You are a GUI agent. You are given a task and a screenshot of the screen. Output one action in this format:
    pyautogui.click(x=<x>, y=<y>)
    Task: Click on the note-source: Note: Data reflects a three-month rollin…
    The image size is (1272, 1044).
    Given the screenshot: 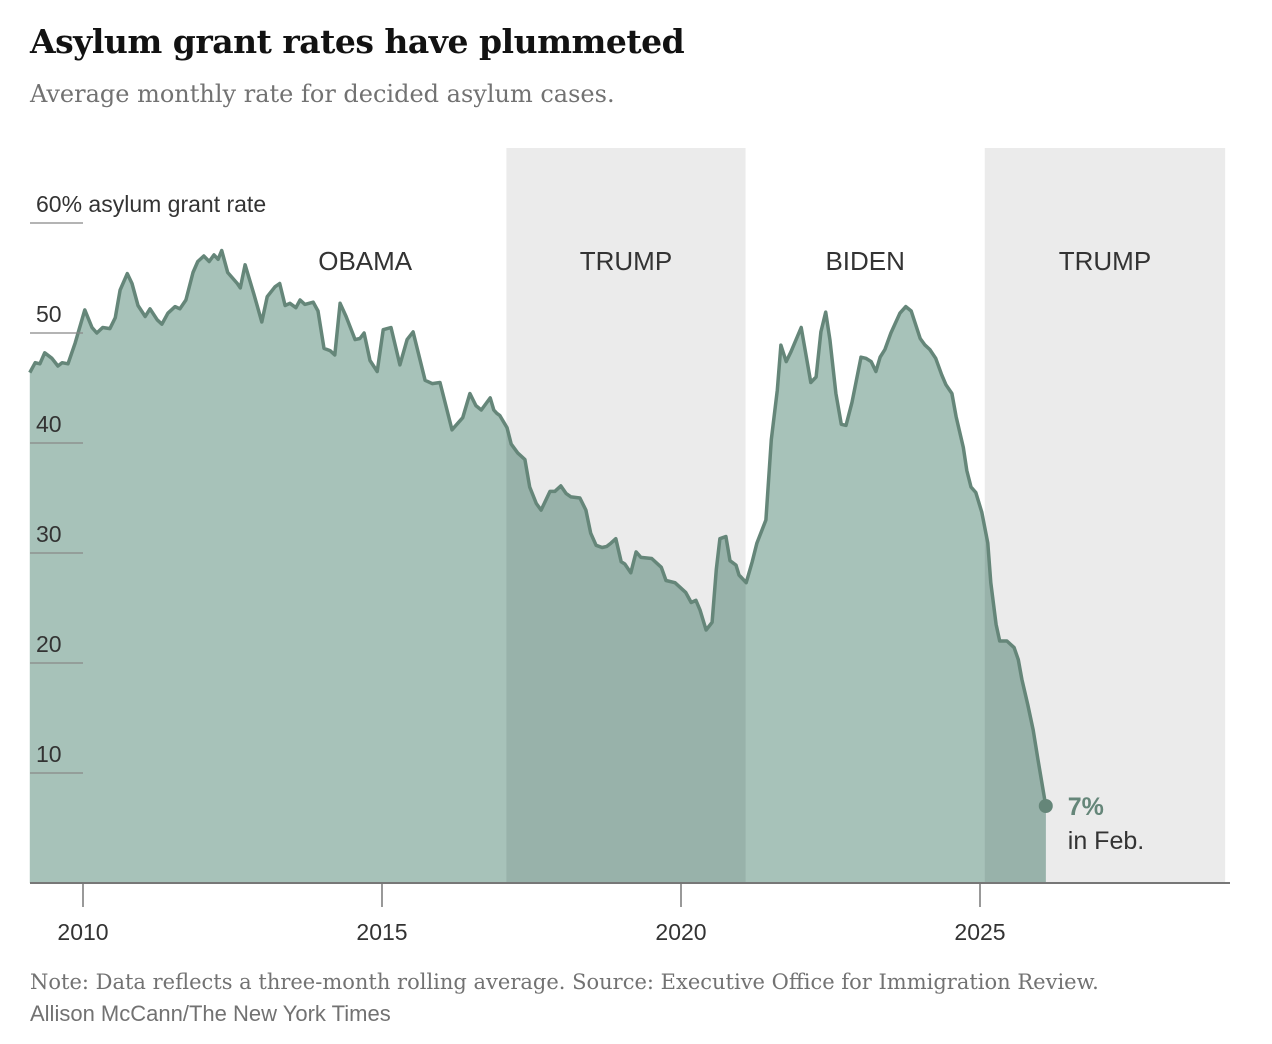 What is the action you would take?
    pyautogui.click(x=564, y=982)
    